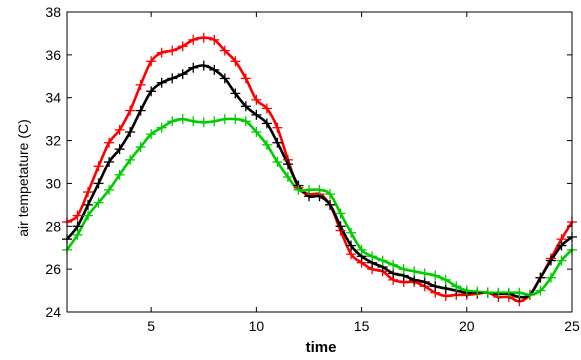 Image resolution: width=581 pixels, height=360 pixels. I want to click on y-tick-label: 38, so click(53, 12).